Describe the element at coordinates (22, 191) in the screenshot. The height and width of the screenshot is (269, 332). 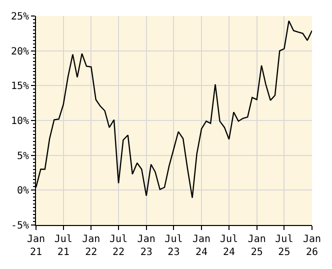
I see `y-tick-label: 0%` at that location.